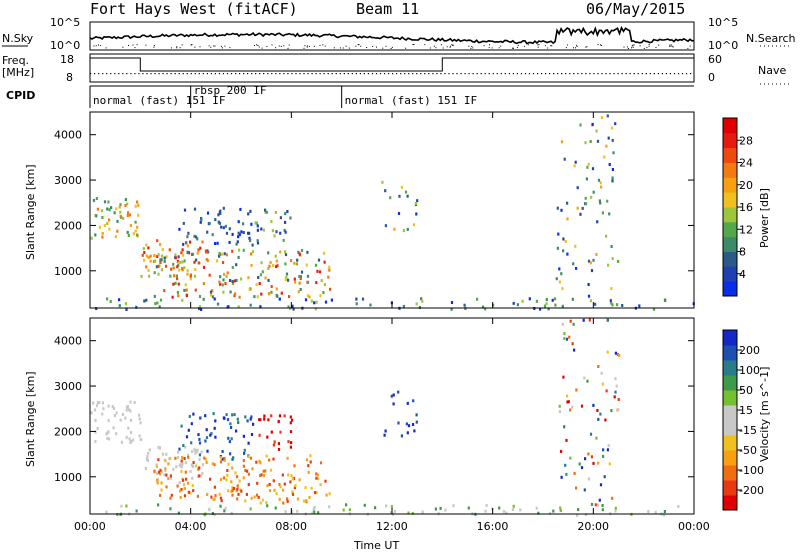 The image size is (800, 554). I want to click on velocity-cbar-tick-label: -200, so click(751, 490).